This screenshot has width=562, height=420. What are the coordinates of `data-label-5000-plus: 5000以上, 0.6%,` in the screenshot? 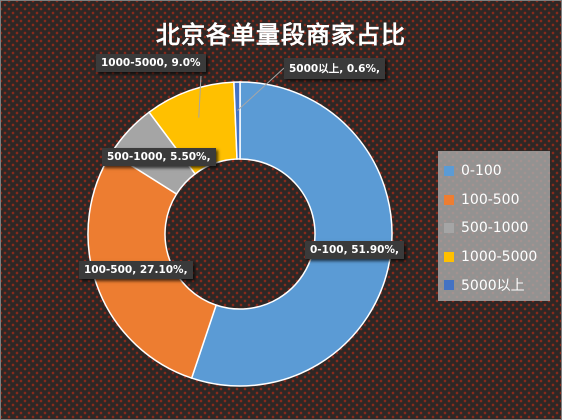 It's located at (334, 68).